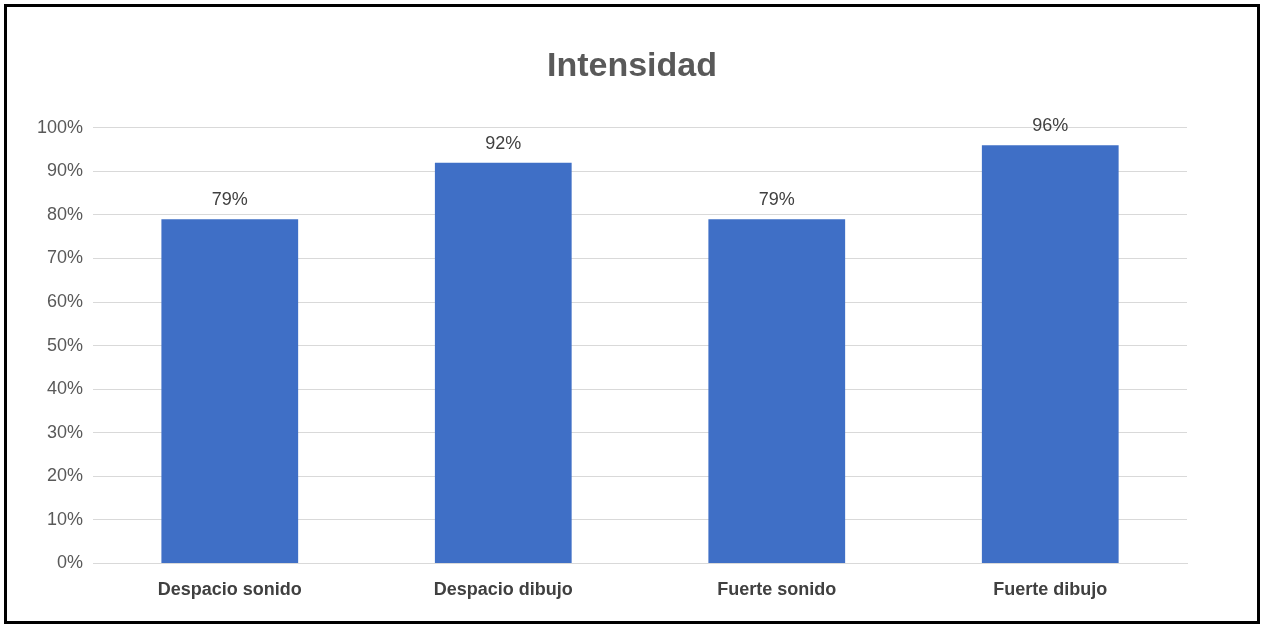 The height and width of the screenshot is (632, 1268). Describe the element at coordinates (1050, 125) in the screenshot. I see `data-label: 96%` at that location.